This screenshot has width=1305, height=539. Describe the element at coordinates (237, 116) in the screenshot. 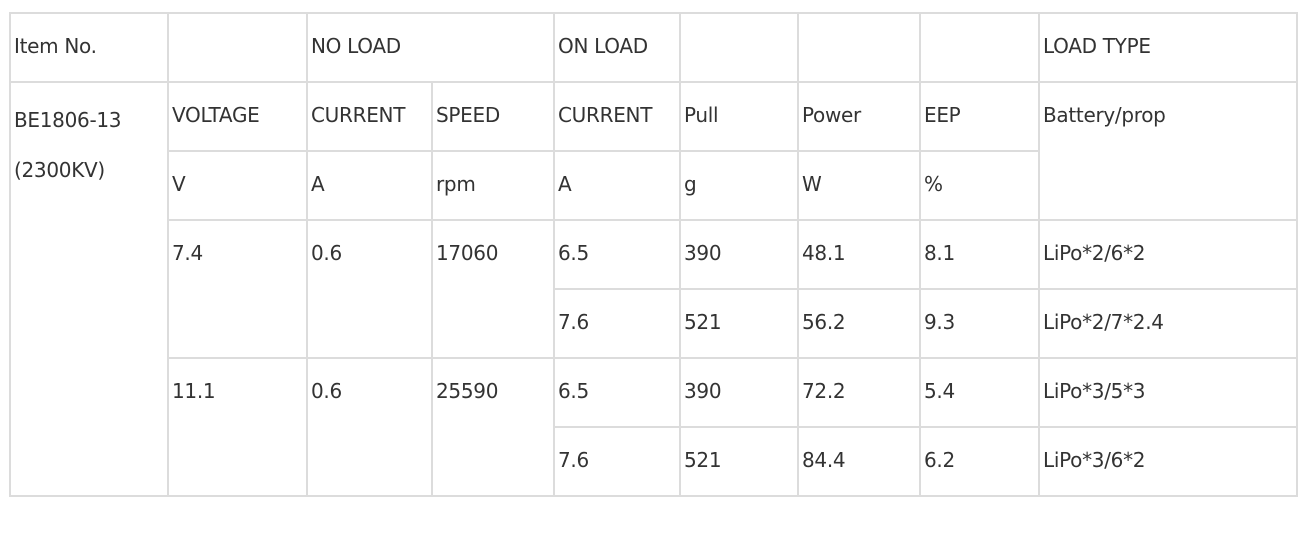

I see `col-voltage: VOLTAGE` at that location.